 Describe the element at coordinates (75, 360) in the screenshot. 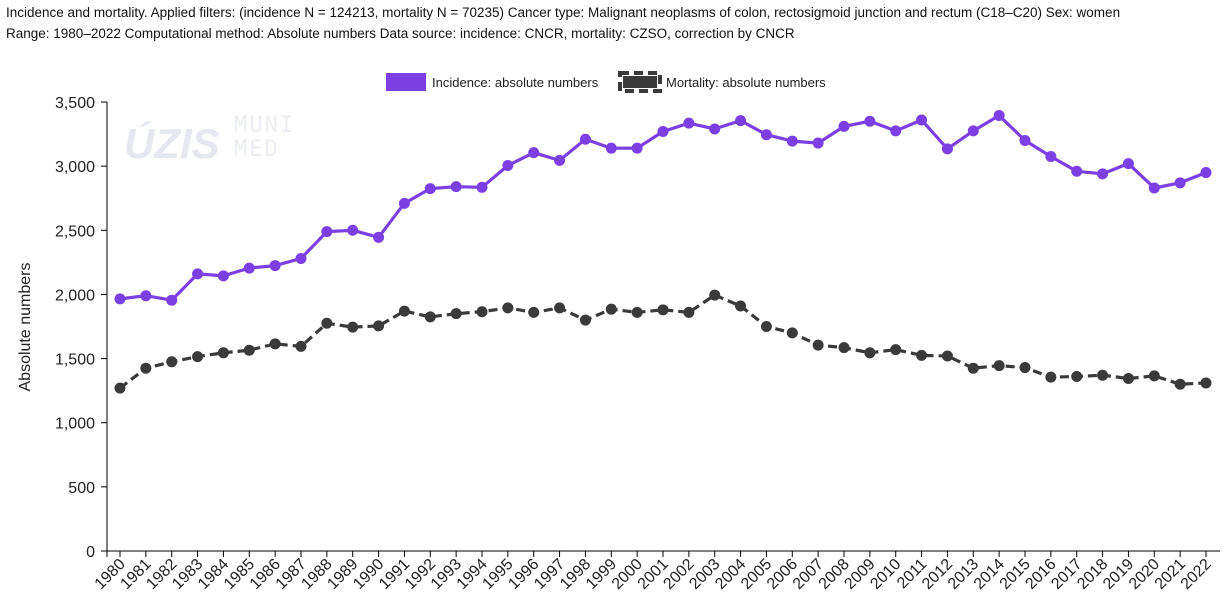

I see `y-tick-label: 1,500` at that location.